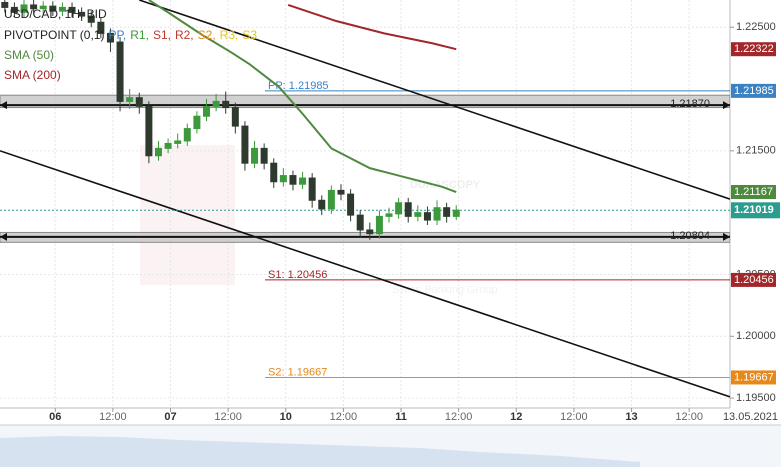  Describe the element at coordinates (750, 417) in the screenshot. I see `date-label: 13.05.2021` at that location.